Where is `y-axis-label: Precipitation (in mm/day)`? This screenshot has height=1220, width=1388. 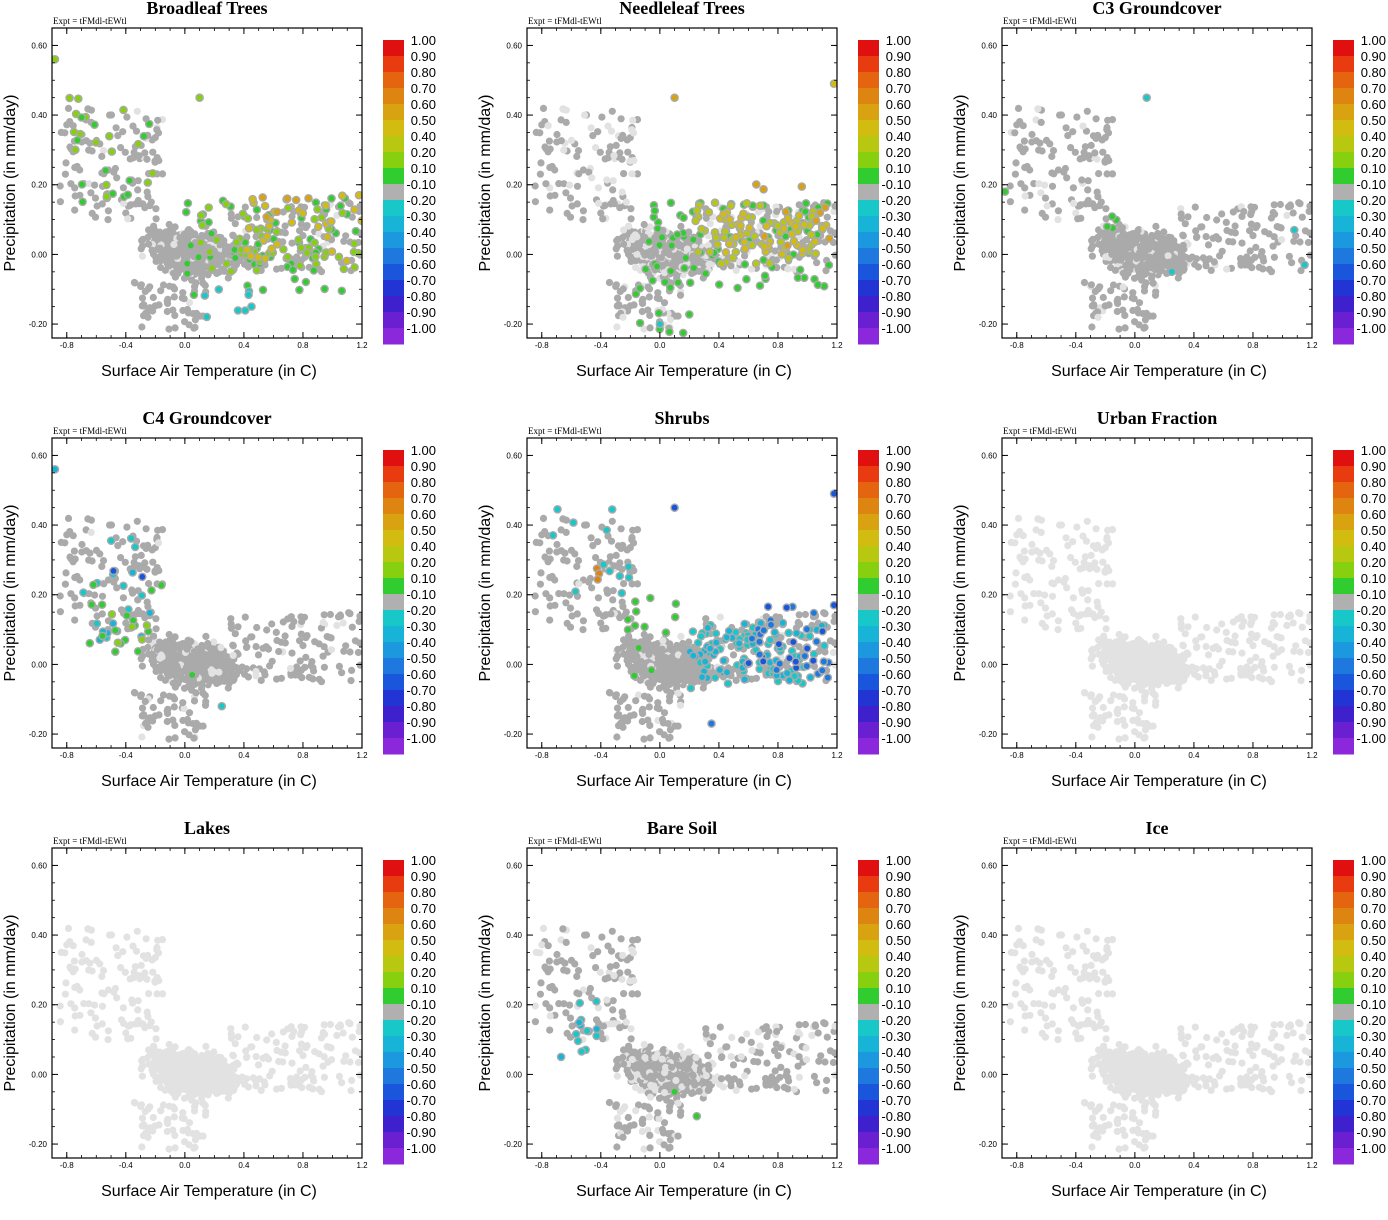 y-axis-label: Precipitation (in mm/day) is located at coordinates (10, 183).